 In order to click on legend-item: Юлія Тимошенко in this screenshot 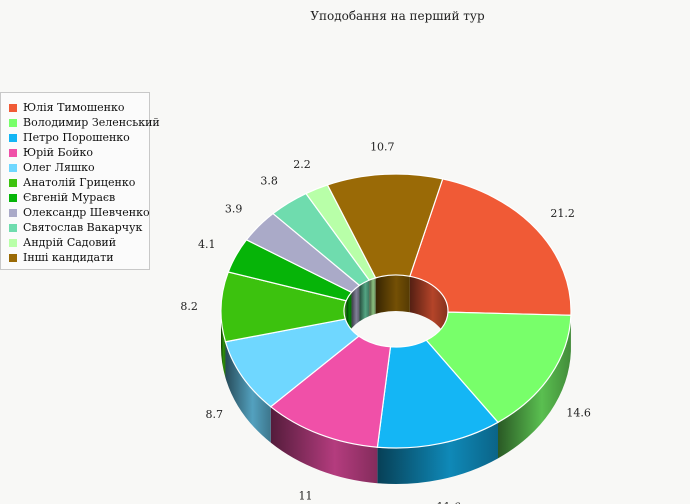, I will do `click(75, 107)`.